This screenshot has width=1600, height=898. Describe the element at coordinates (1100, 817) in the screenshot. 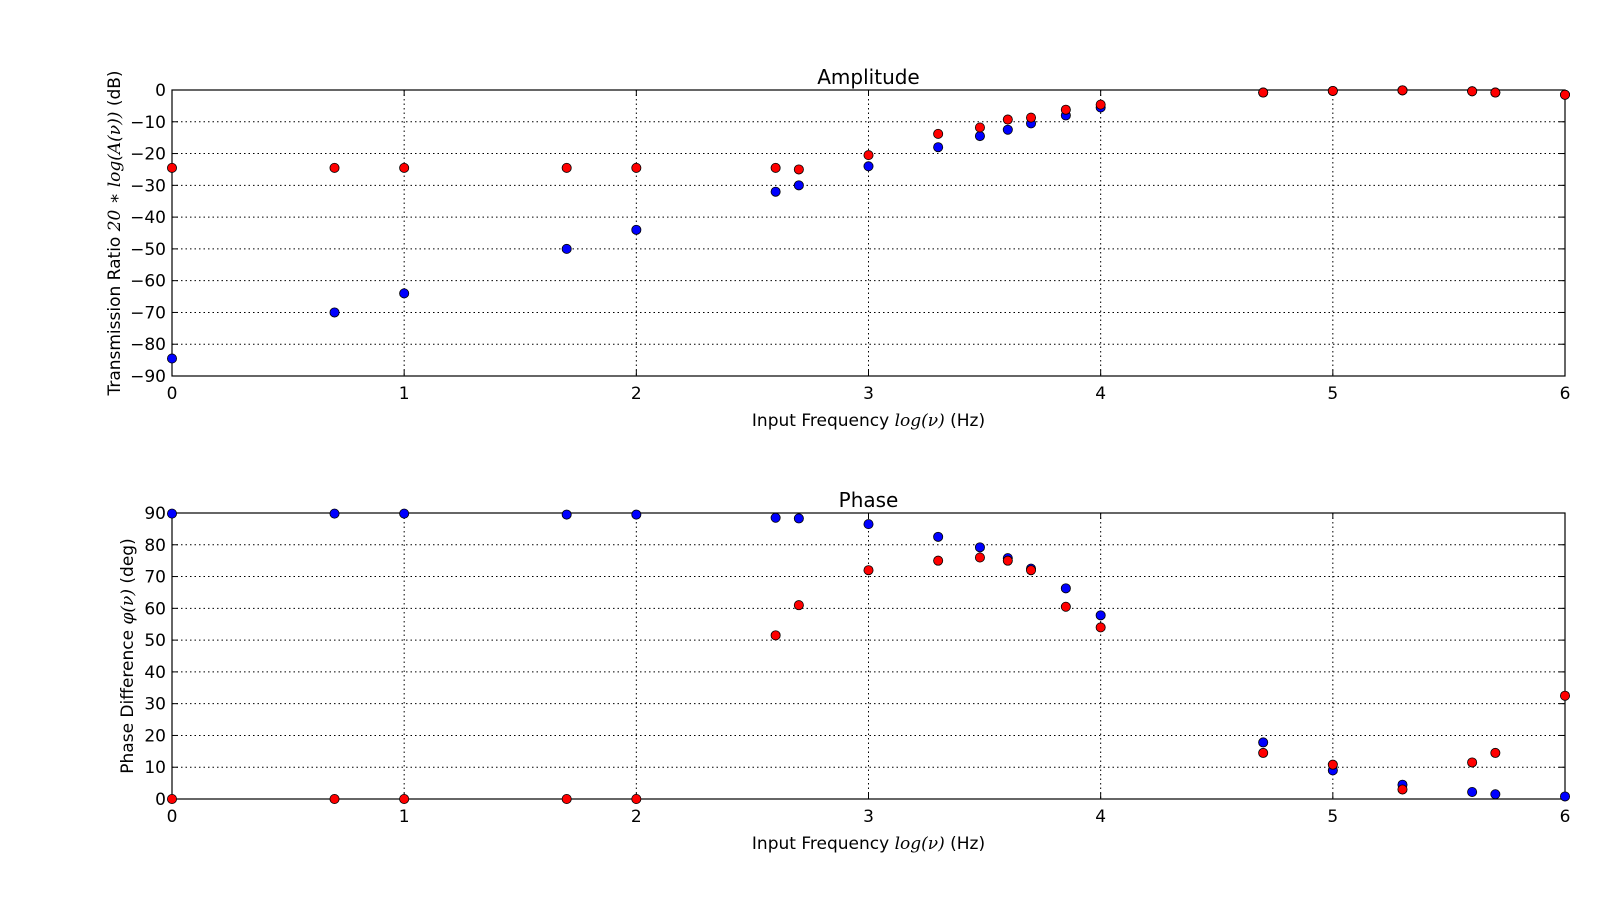

I see `phase-xtick-label: 4` at that location.